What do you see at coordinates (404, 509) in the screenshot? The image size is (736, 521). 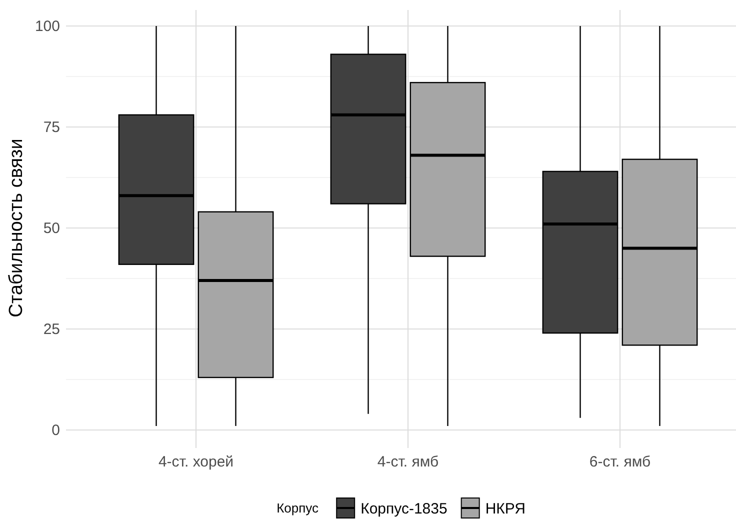 I see `legend-label: Корпус-1835` at bounding box center [404, 509].